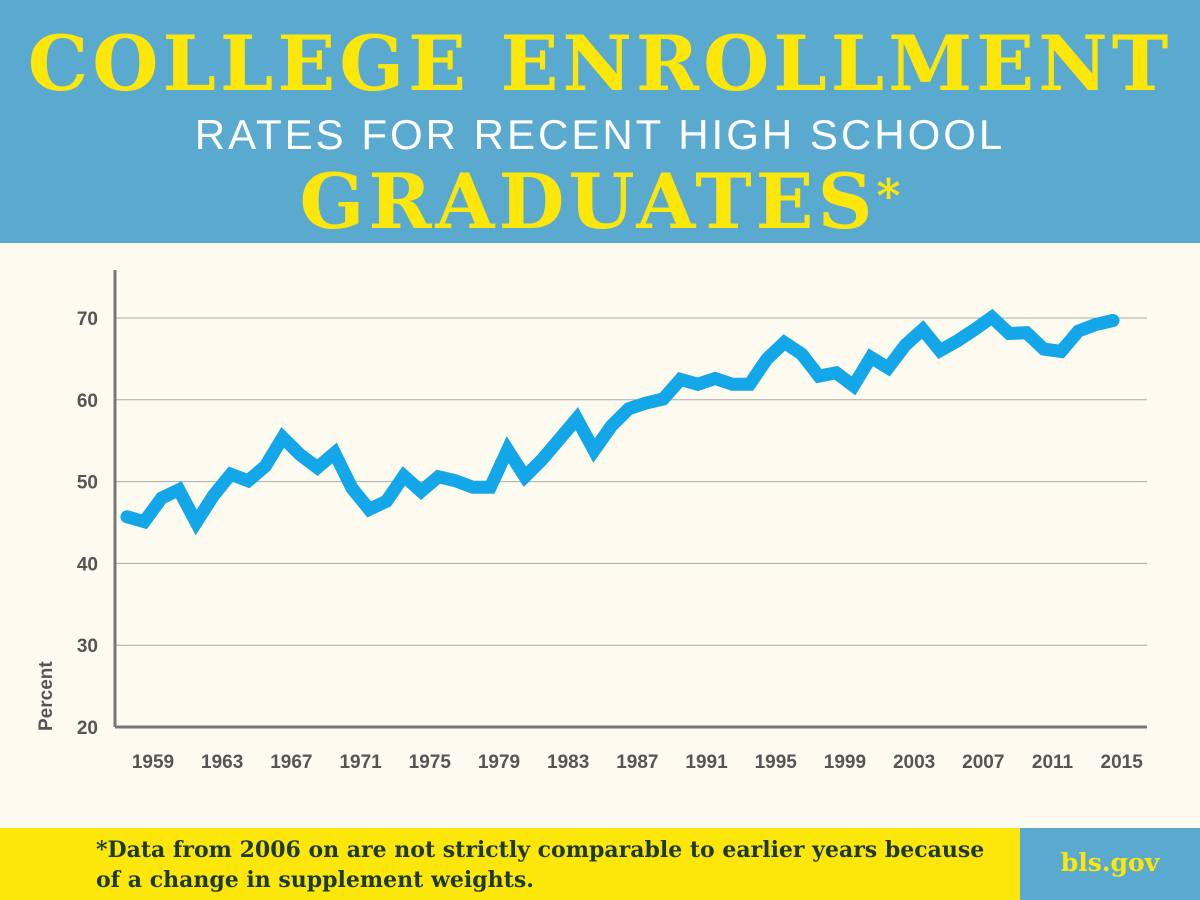 The image size is (1200, 900). I want to click on source-bar: bls.gov, so click(1110, 864).